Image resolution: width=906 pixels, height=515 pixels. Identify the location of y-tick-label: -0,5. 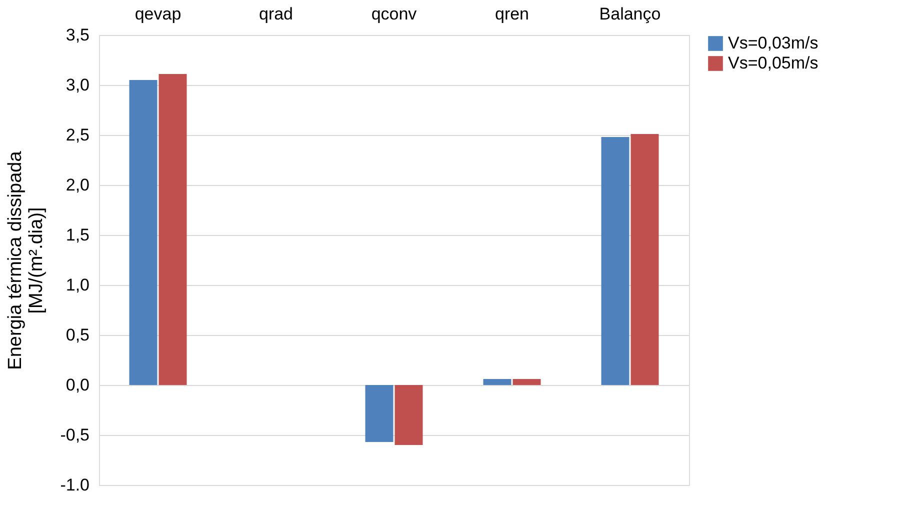
(75, 435).